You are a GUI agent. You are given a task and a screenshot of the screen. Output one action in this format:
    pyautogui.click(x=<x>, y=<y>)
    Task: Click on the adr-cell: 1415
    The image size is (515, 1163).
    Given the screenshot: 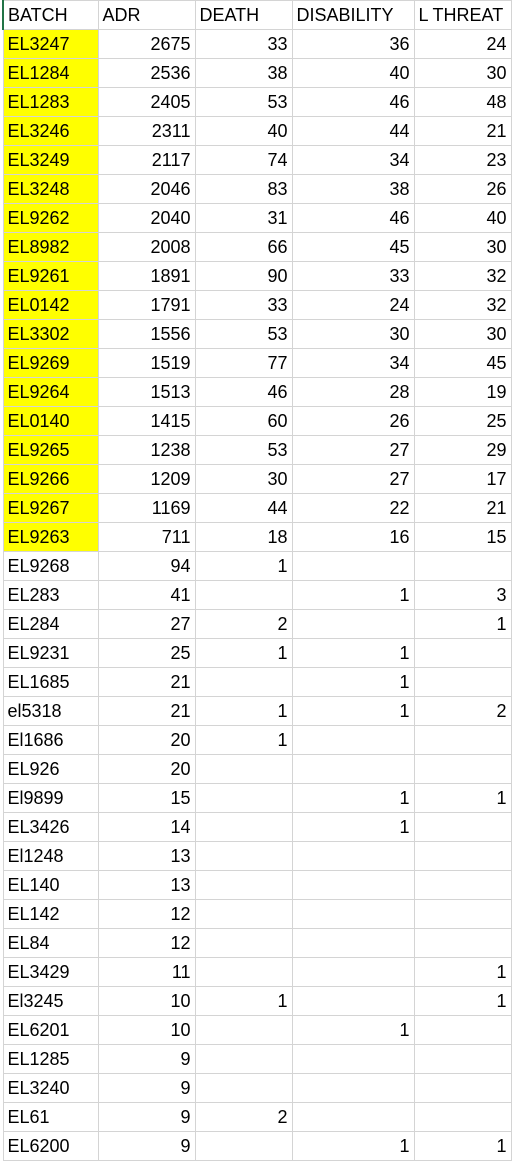 What is the action you would take?
    pyautogui.click(x=146, y=421)
    